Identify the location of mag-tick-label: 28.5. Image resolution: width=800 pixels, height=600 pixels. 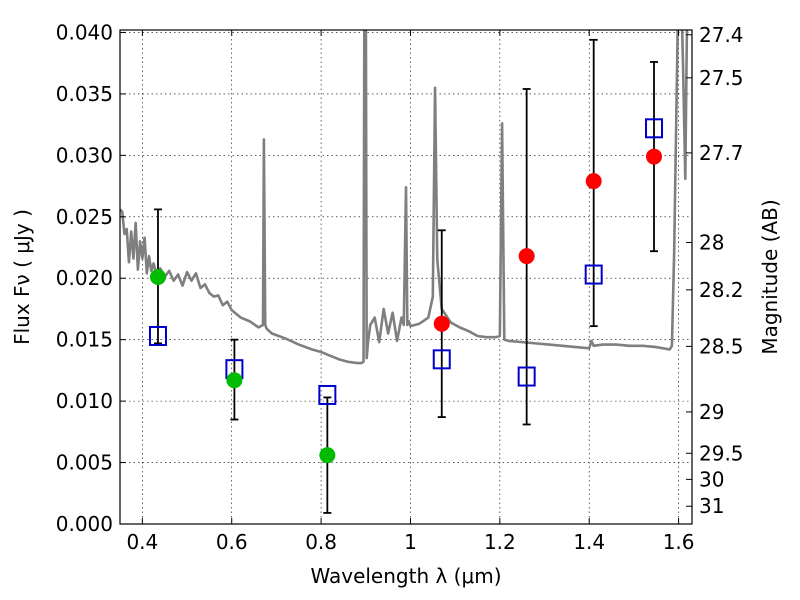
(721, 346).